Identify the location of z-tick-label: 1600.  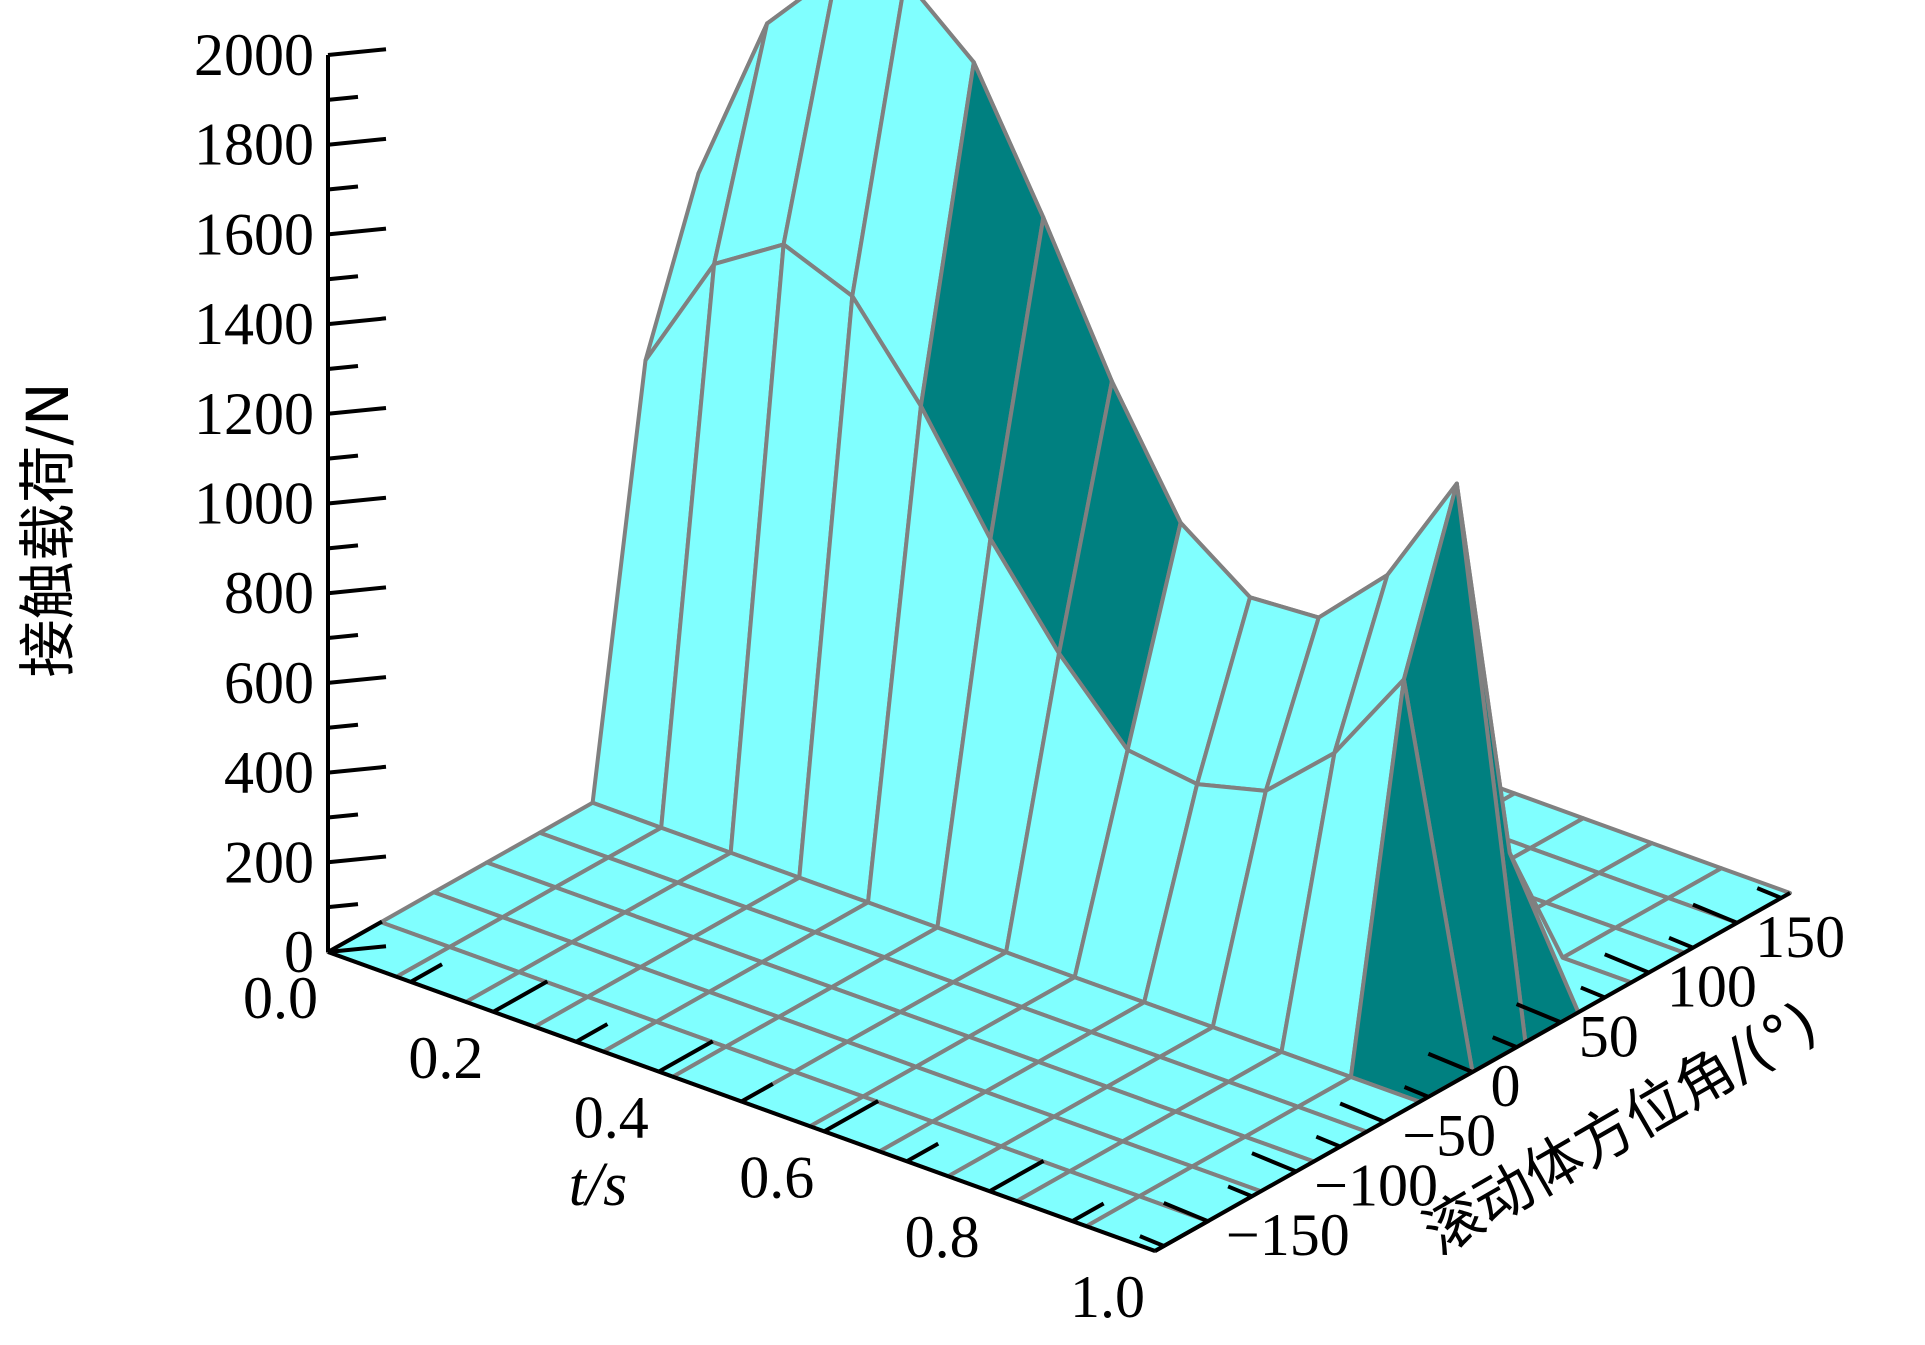
(254, 234).